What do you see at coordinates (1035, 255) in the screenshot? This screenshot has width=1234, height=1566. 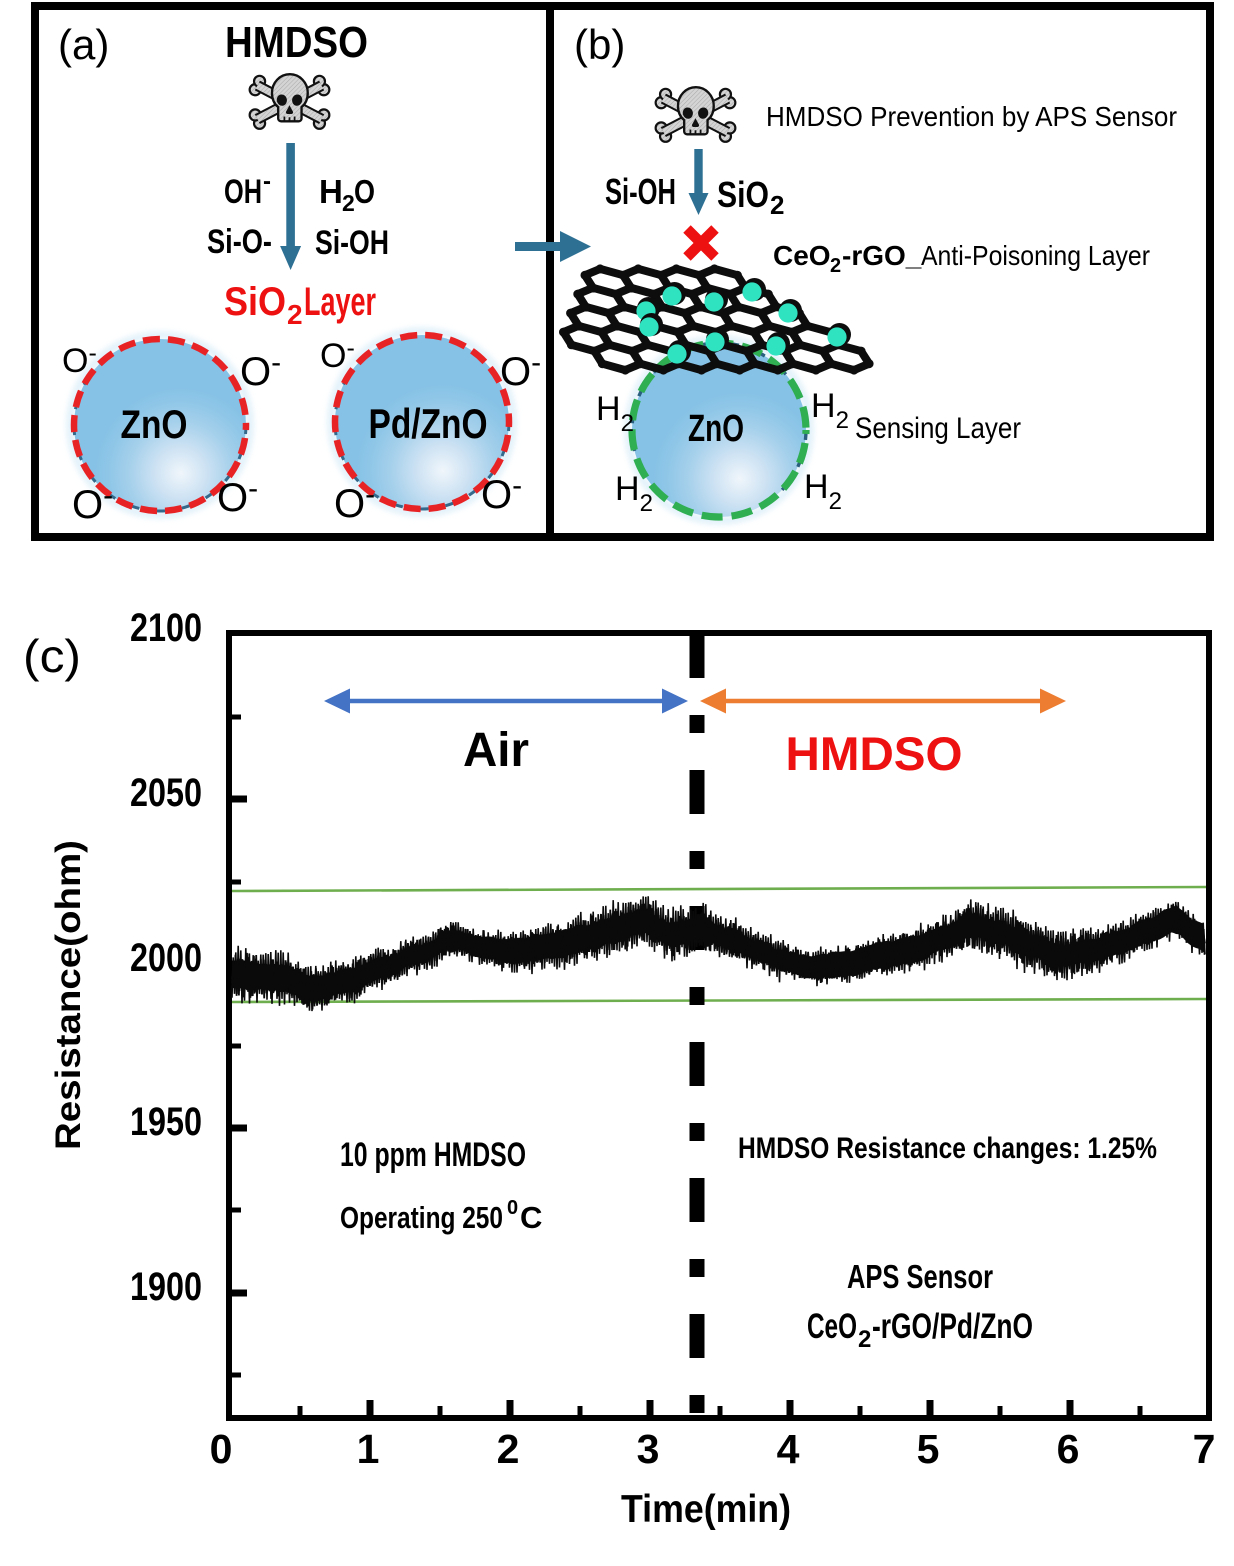 I see `svg-text: Anti-Poisoning Layer` at bounding box center [1035, 255].